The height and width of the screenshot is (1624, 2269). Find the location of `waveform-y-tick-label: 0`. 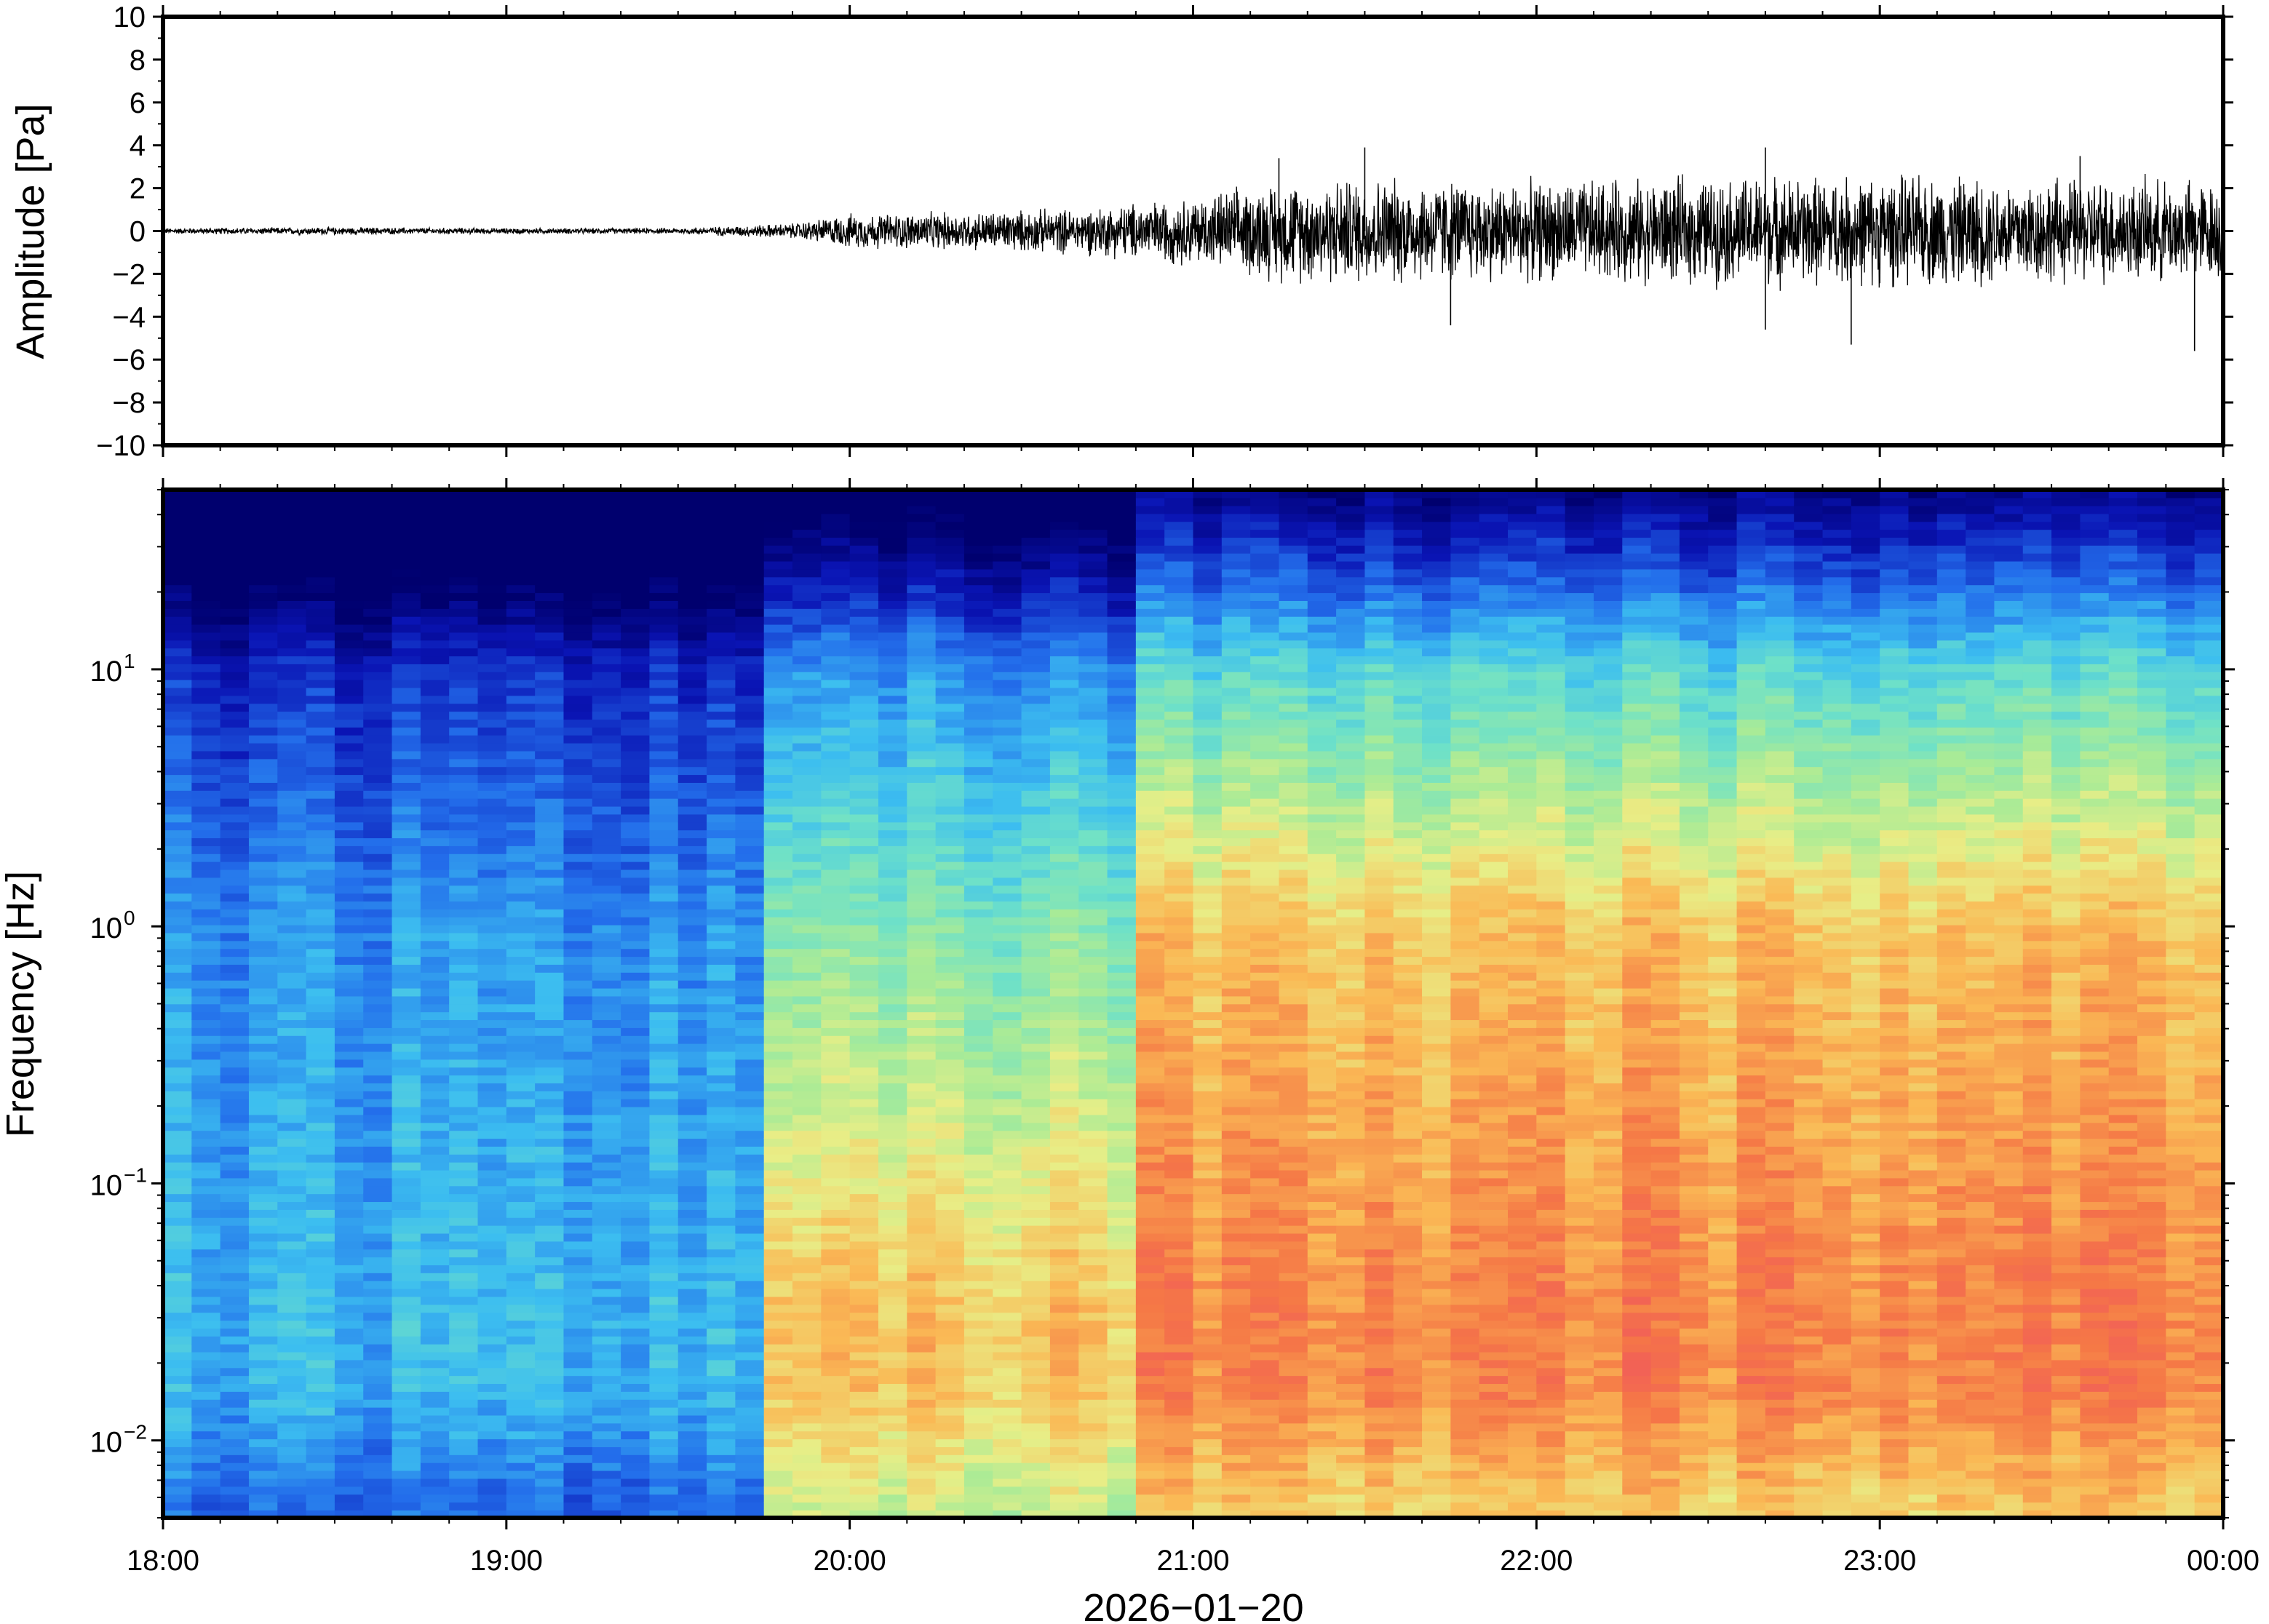

waveform-y-tick-label: 0 is located at coordinates (138, 232).